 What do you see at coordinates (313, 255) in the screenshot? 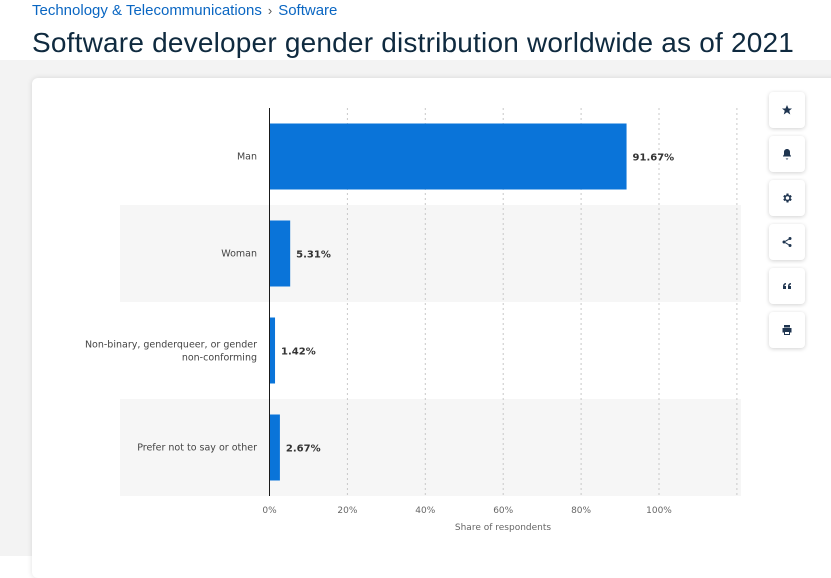
I see `data-label: 5.31%` at bounding box center [313, 255].